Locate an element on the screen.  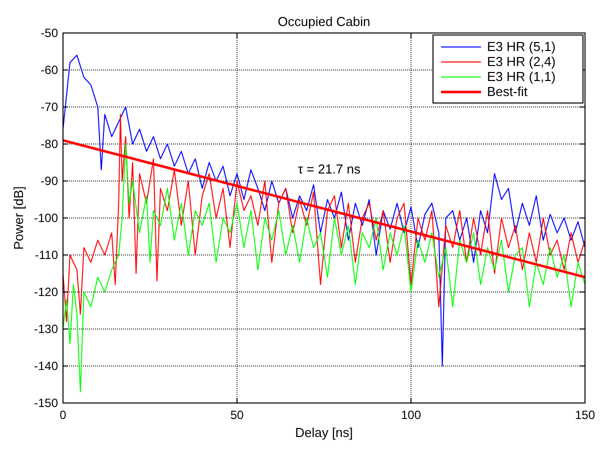
x-tick-label: 0 is located at coordinates (63, 415).